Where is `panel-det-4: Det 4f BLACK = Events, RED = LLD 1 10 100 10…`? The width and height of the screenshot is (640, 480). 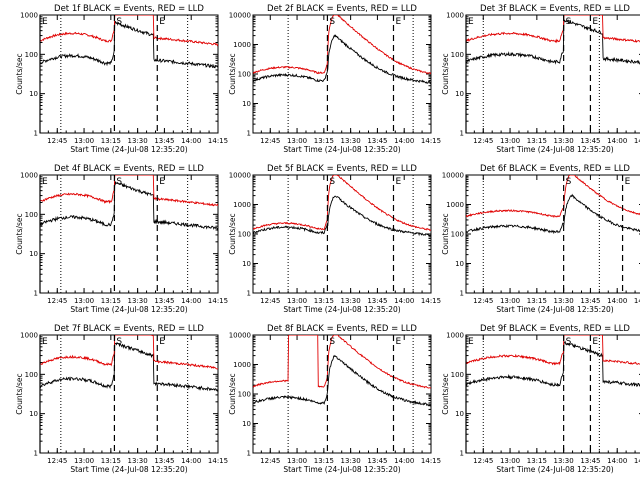 panel-det-4: Det 4f BLACK = Events, RED = LLD 1 10 100 10… is located at coordinates (121, 239).